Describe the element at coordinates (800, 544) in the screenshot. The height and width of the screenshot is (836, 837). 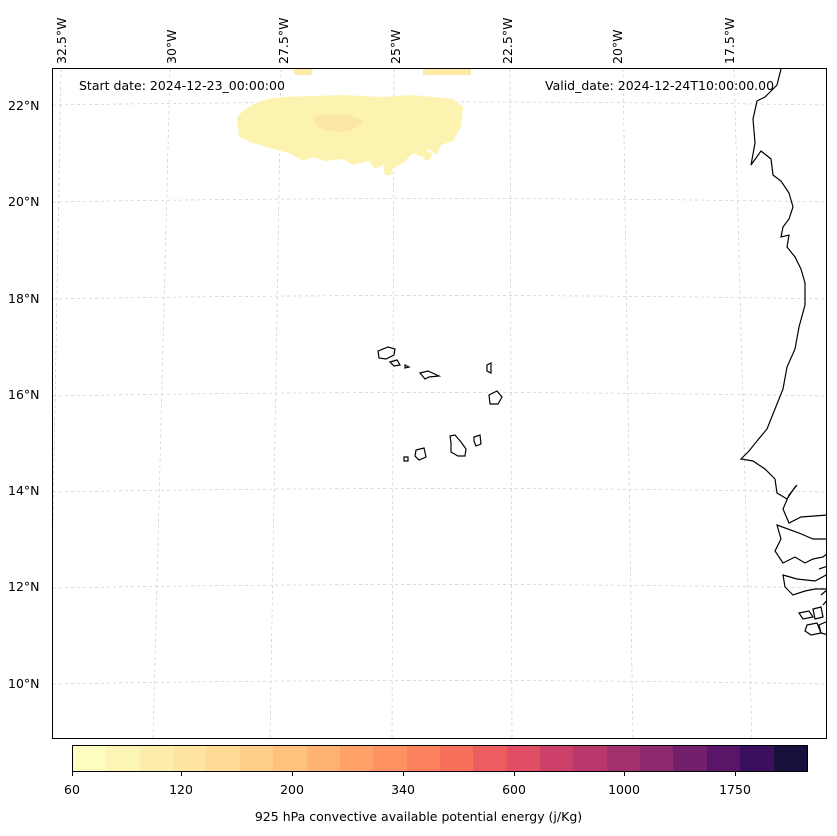
I see `senegambia-coast` at that location.